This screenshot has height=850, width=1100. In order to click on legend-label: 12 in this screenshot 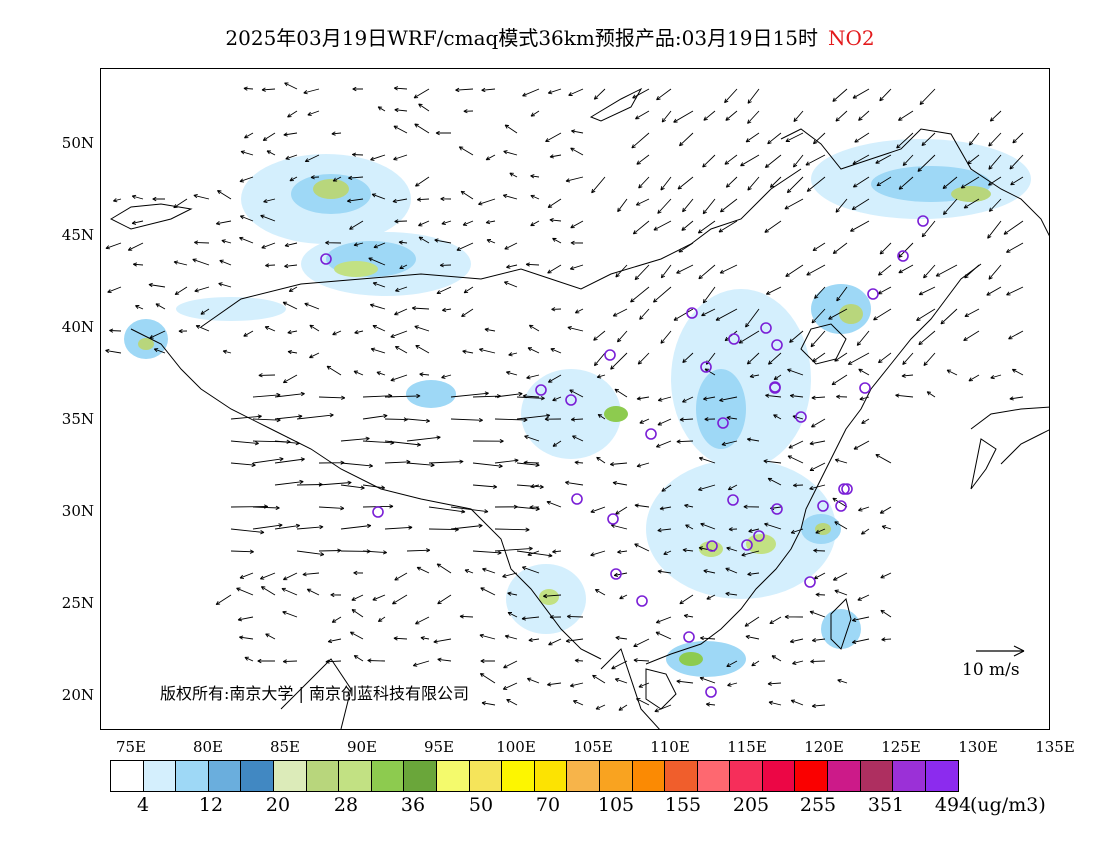, I will do `click(211, 805)`.